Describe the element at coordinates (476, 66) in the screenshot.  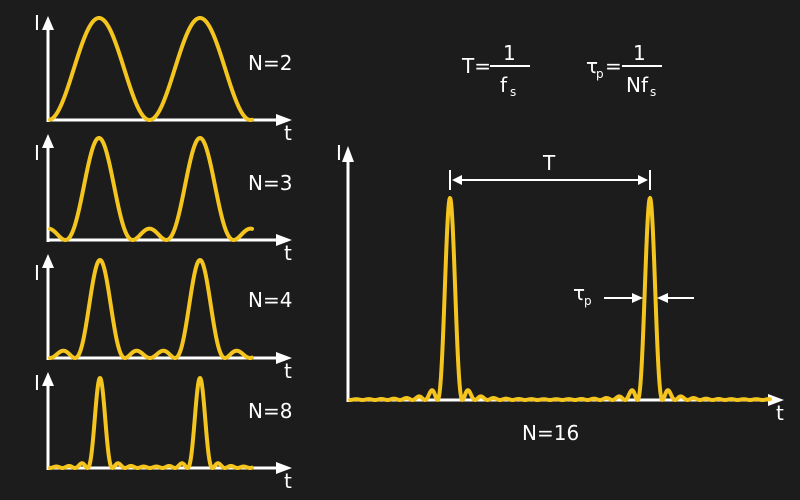
I see `period-formula-lhs: T=` at that location.